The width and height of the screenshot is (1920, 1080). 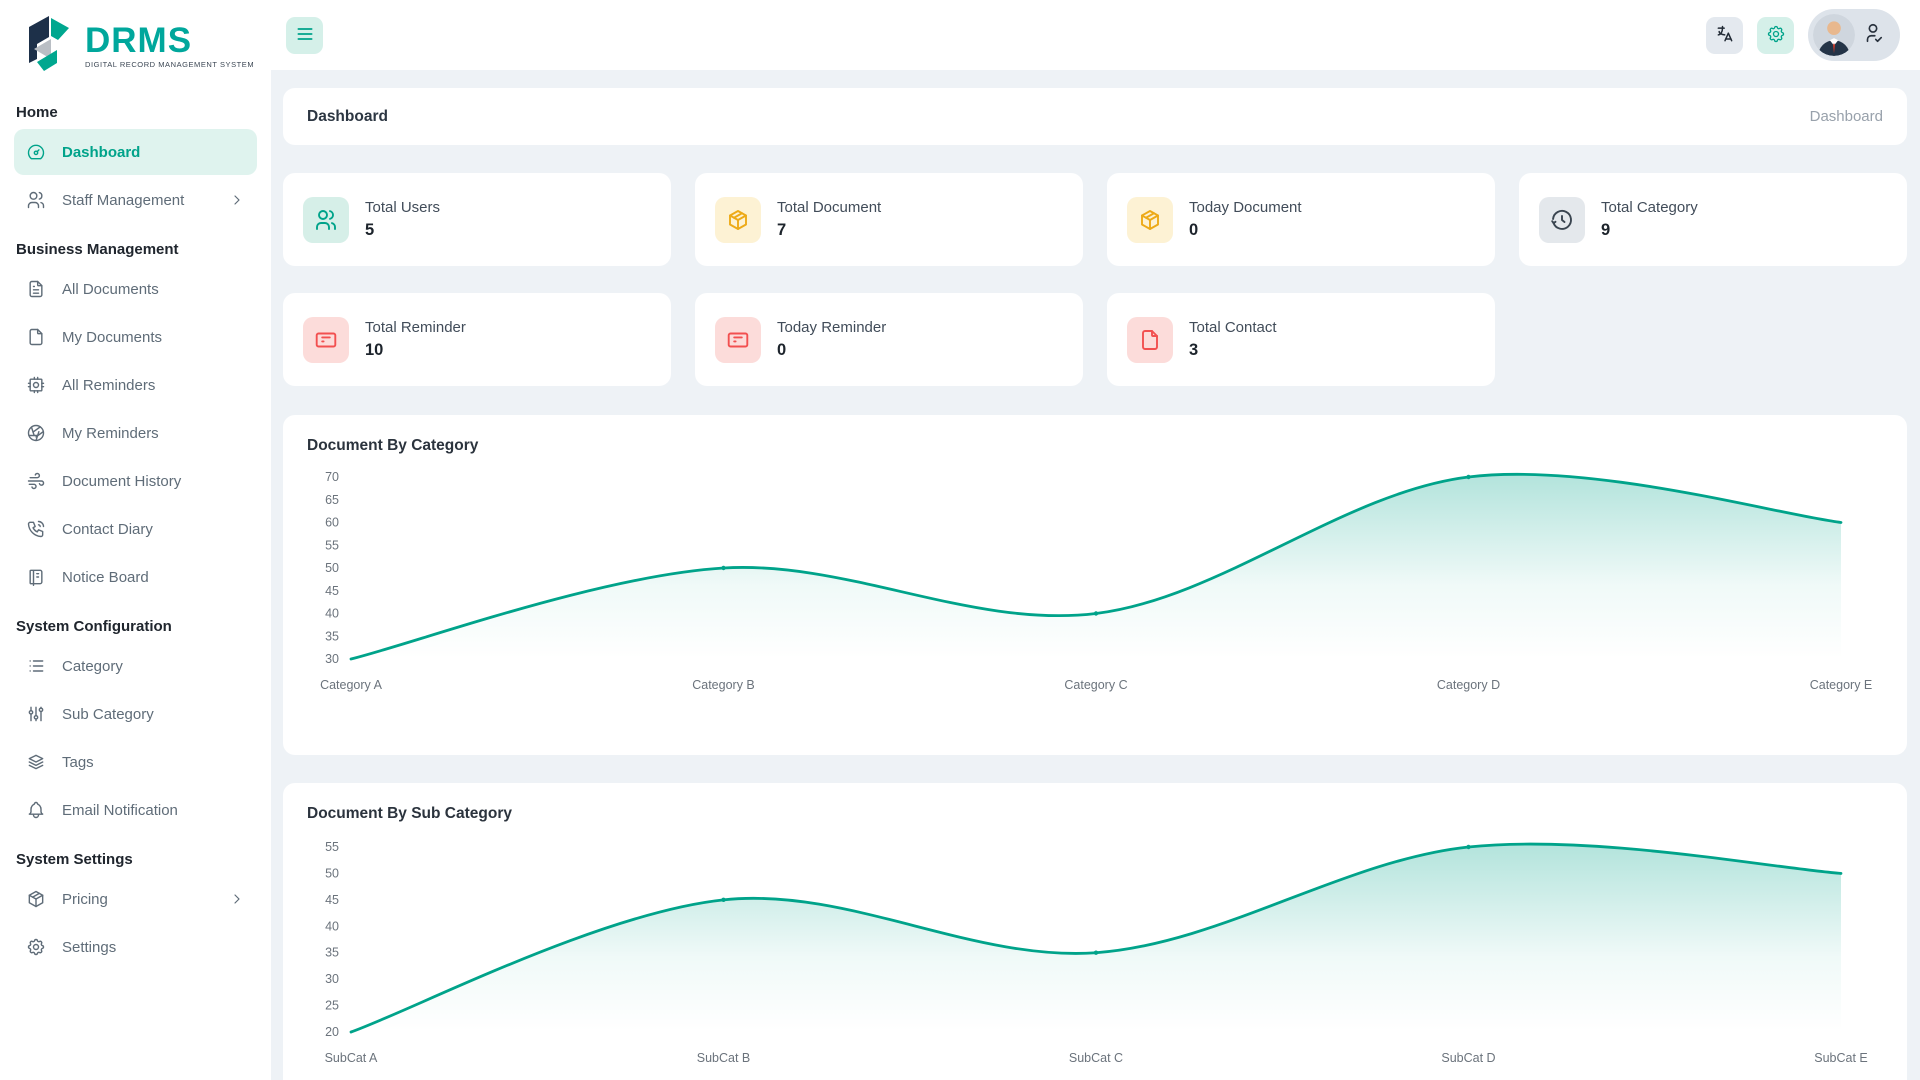 I want to click on svg-text: Category E, so click(x=1841, y=685).